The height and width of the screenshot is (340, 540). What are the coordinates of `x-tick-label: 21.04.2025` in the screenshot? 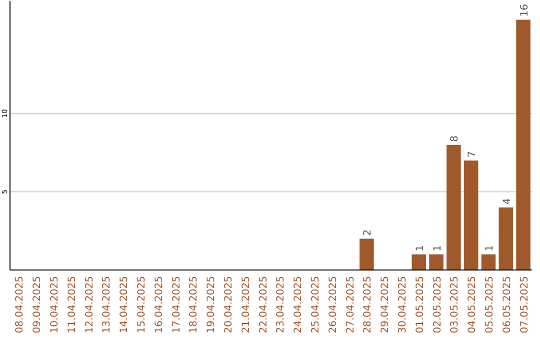 It's located at (246, 305).